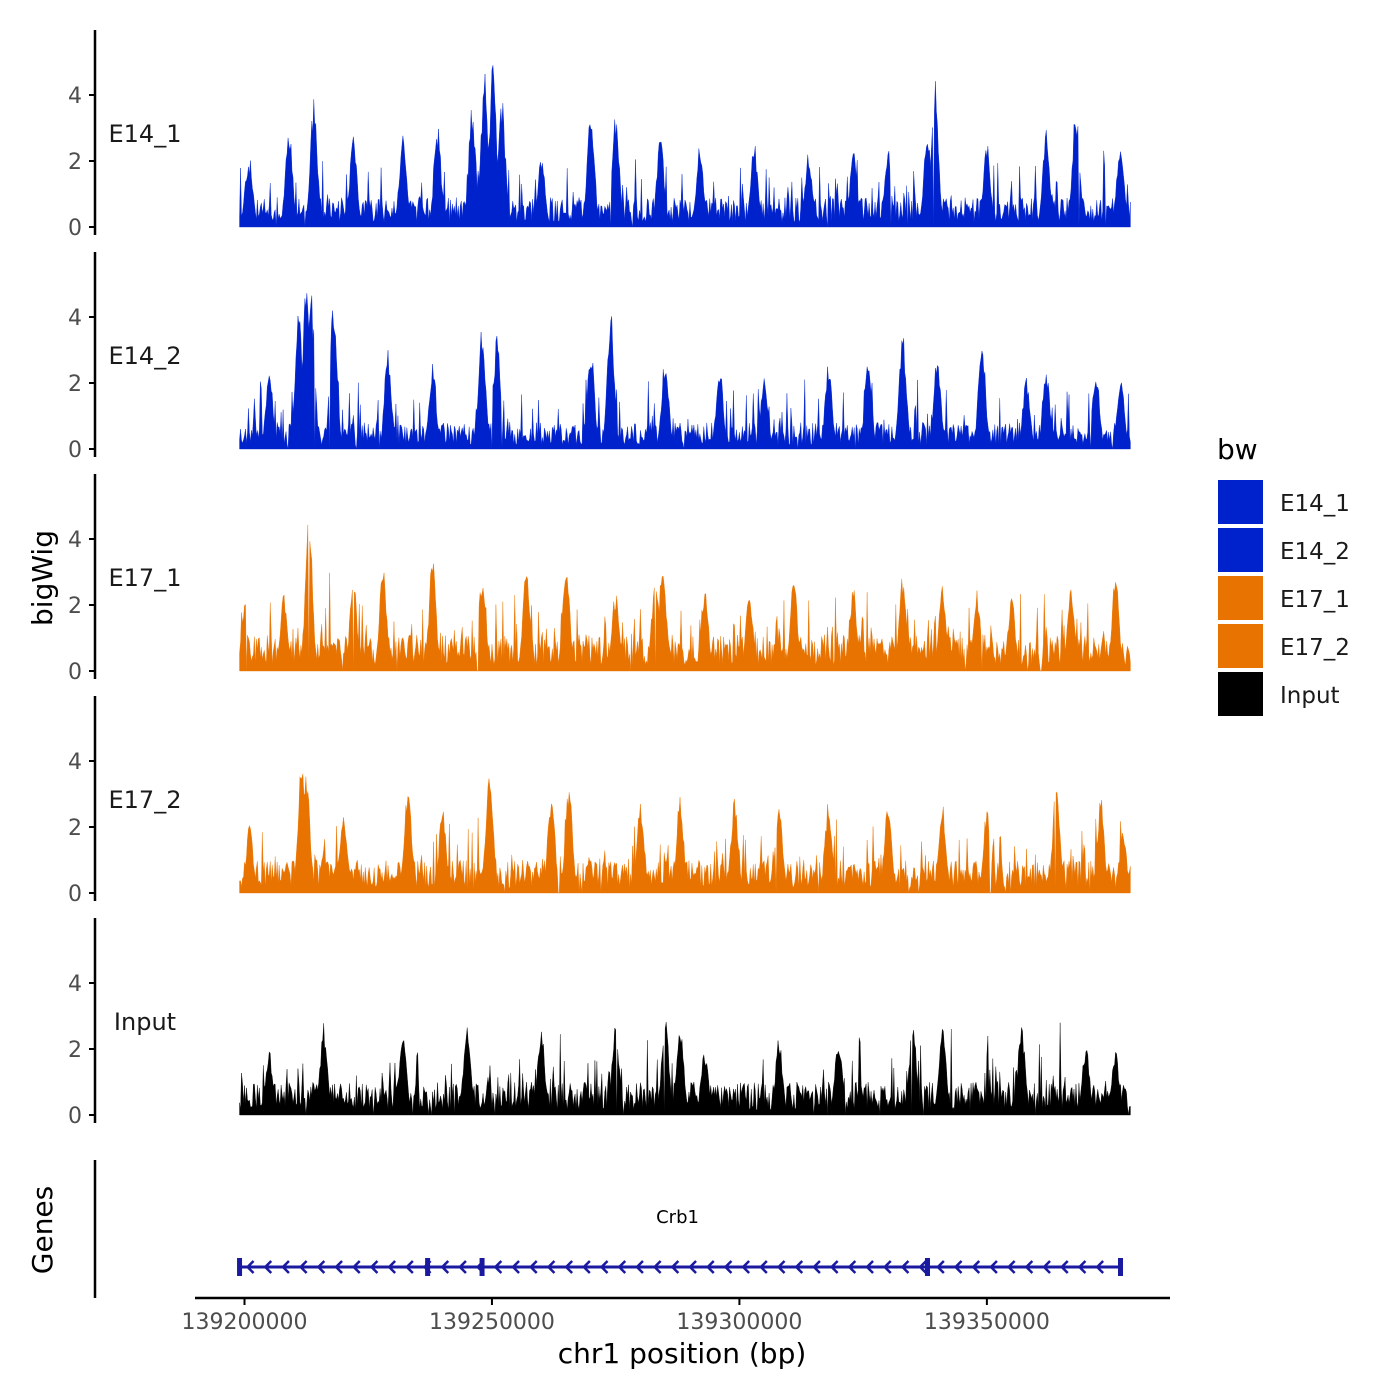 Image resolution: width=1400 pixels, height=1400 pixels. What do you see at coordinates (608, 1229) in the screenshot?
I see `genes-panel: Crb1` at bounding box center [608, 1229].